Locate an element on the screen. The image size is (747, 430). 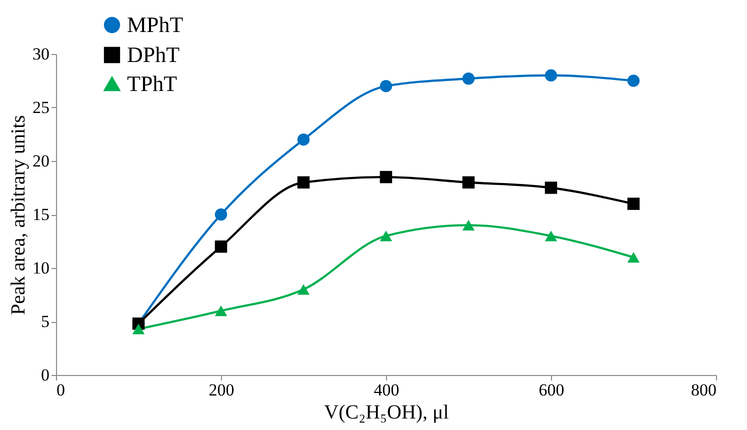
x-tick-label: 200 is located at coordinates (221, 390).